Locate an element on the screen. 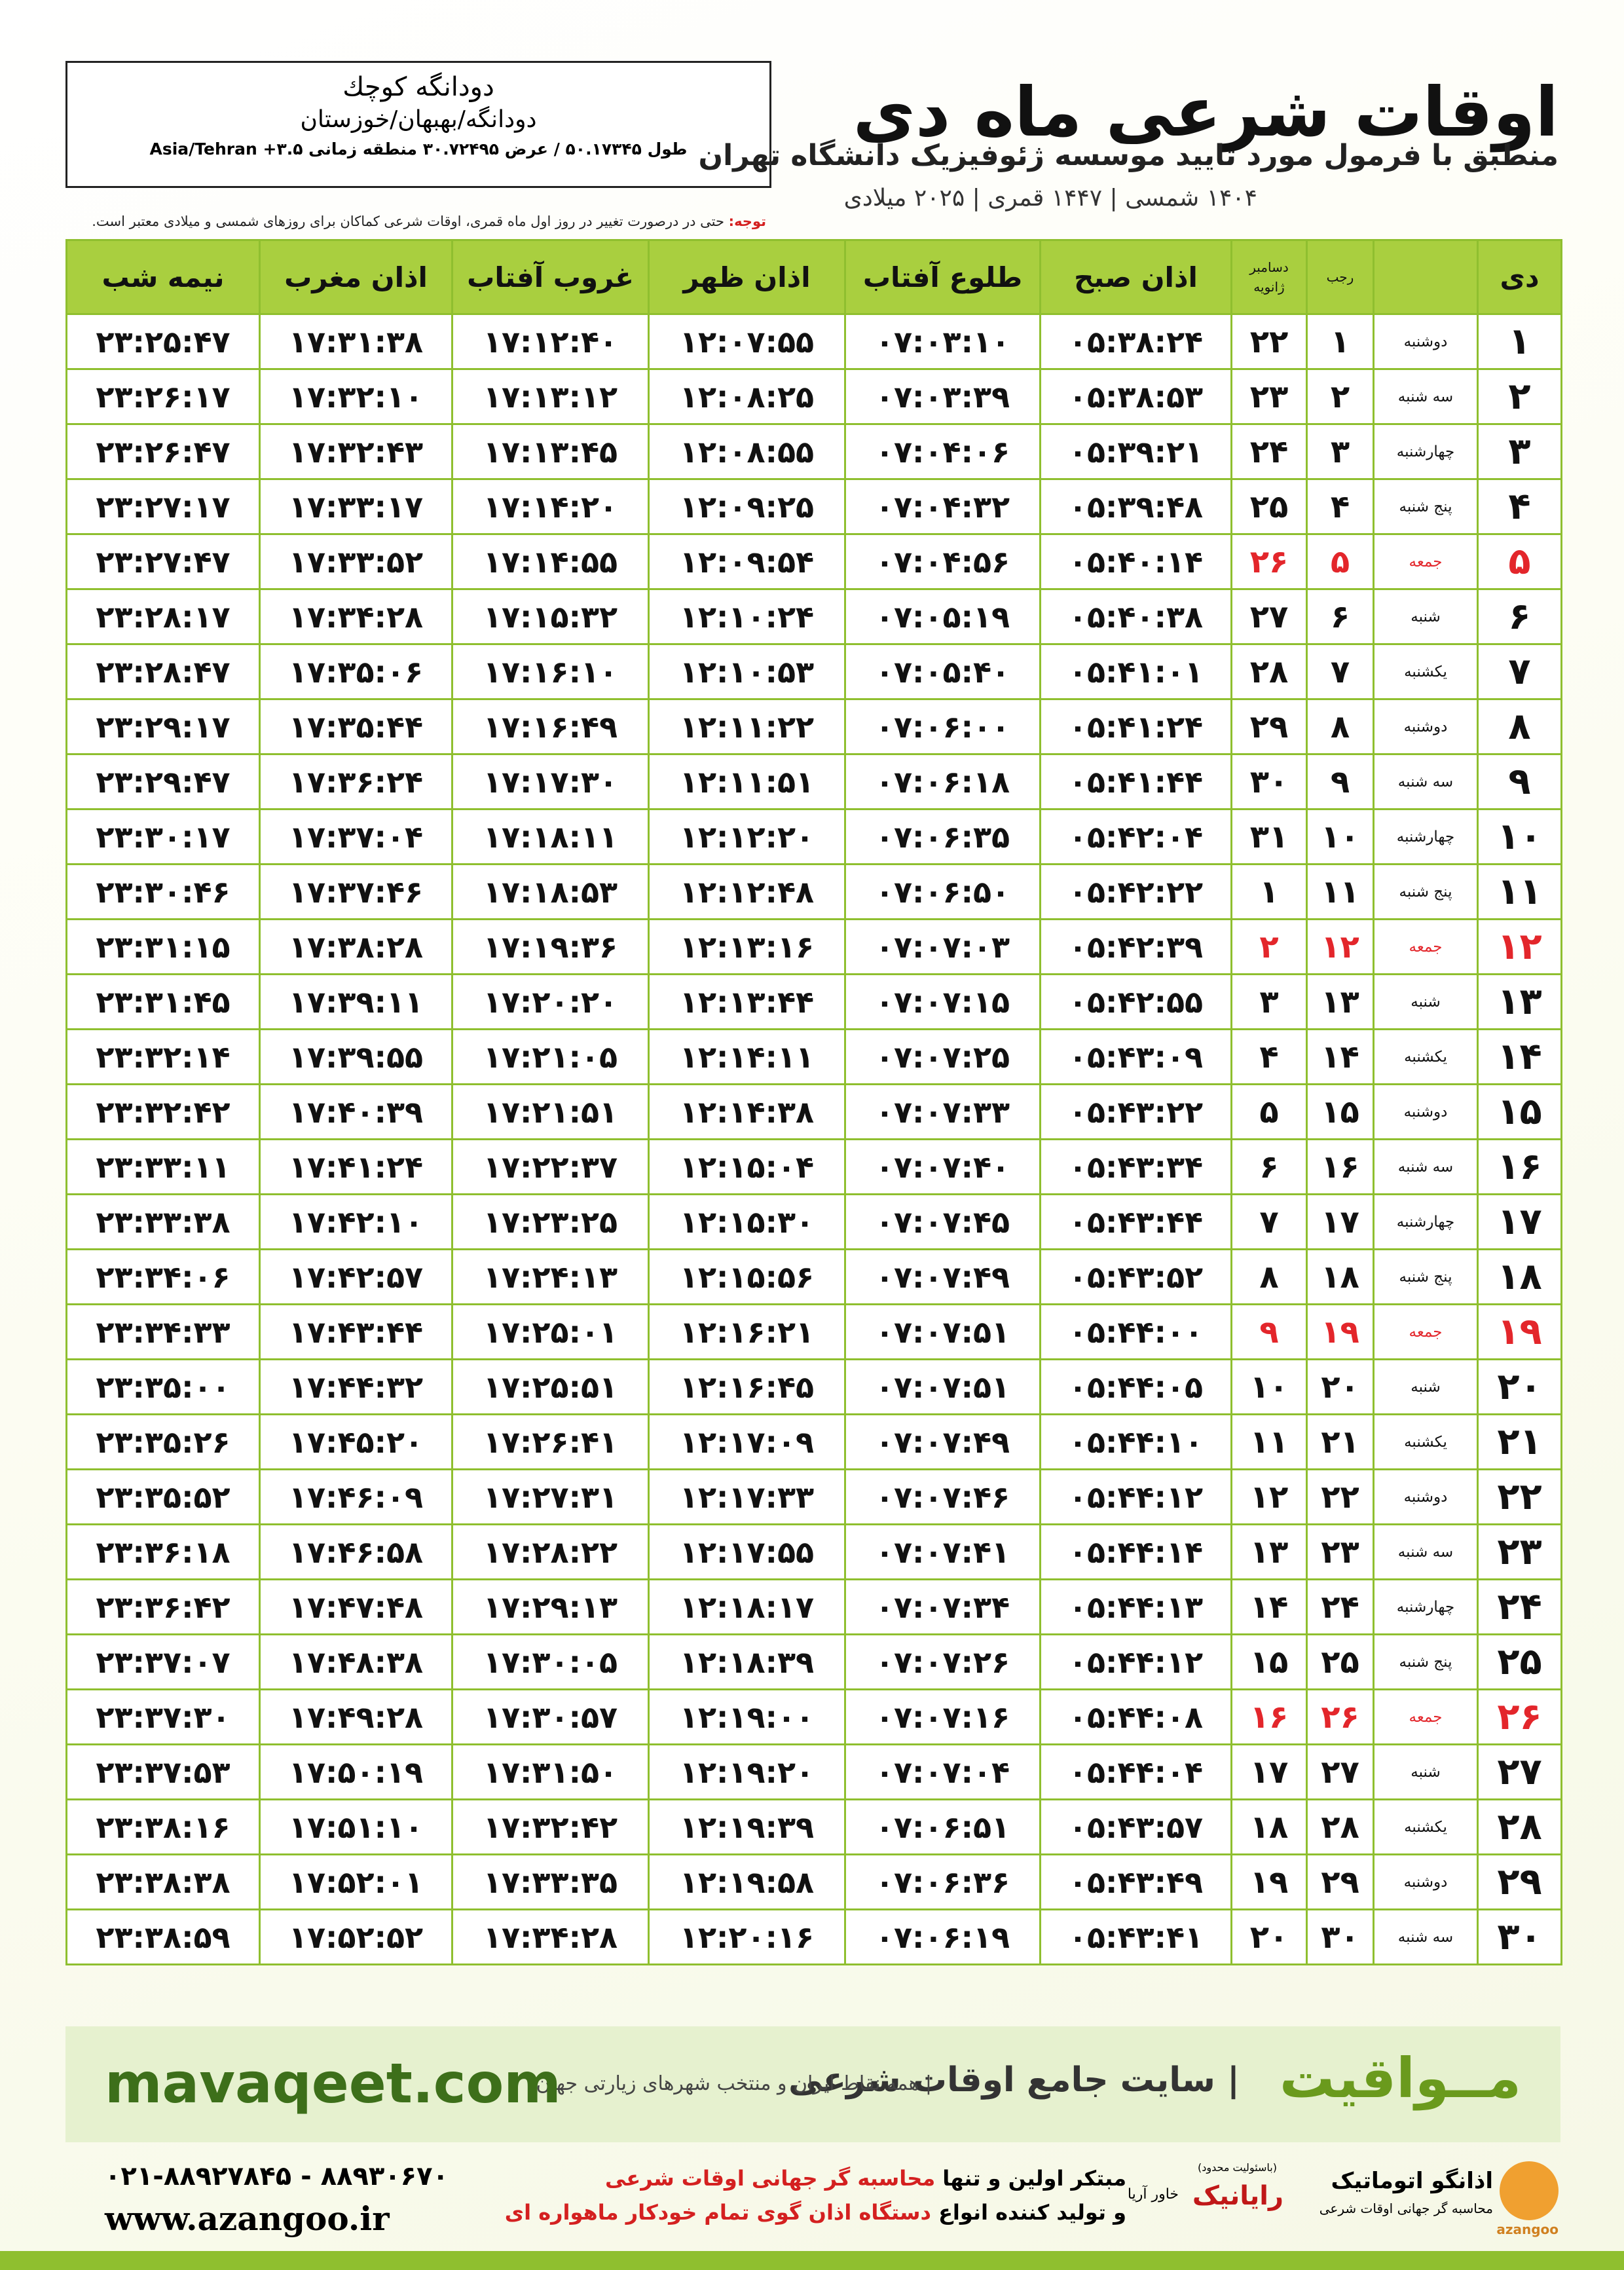  table-cell: ۲۳:۳۰:۴۶ is located at coordinates (163, 891).